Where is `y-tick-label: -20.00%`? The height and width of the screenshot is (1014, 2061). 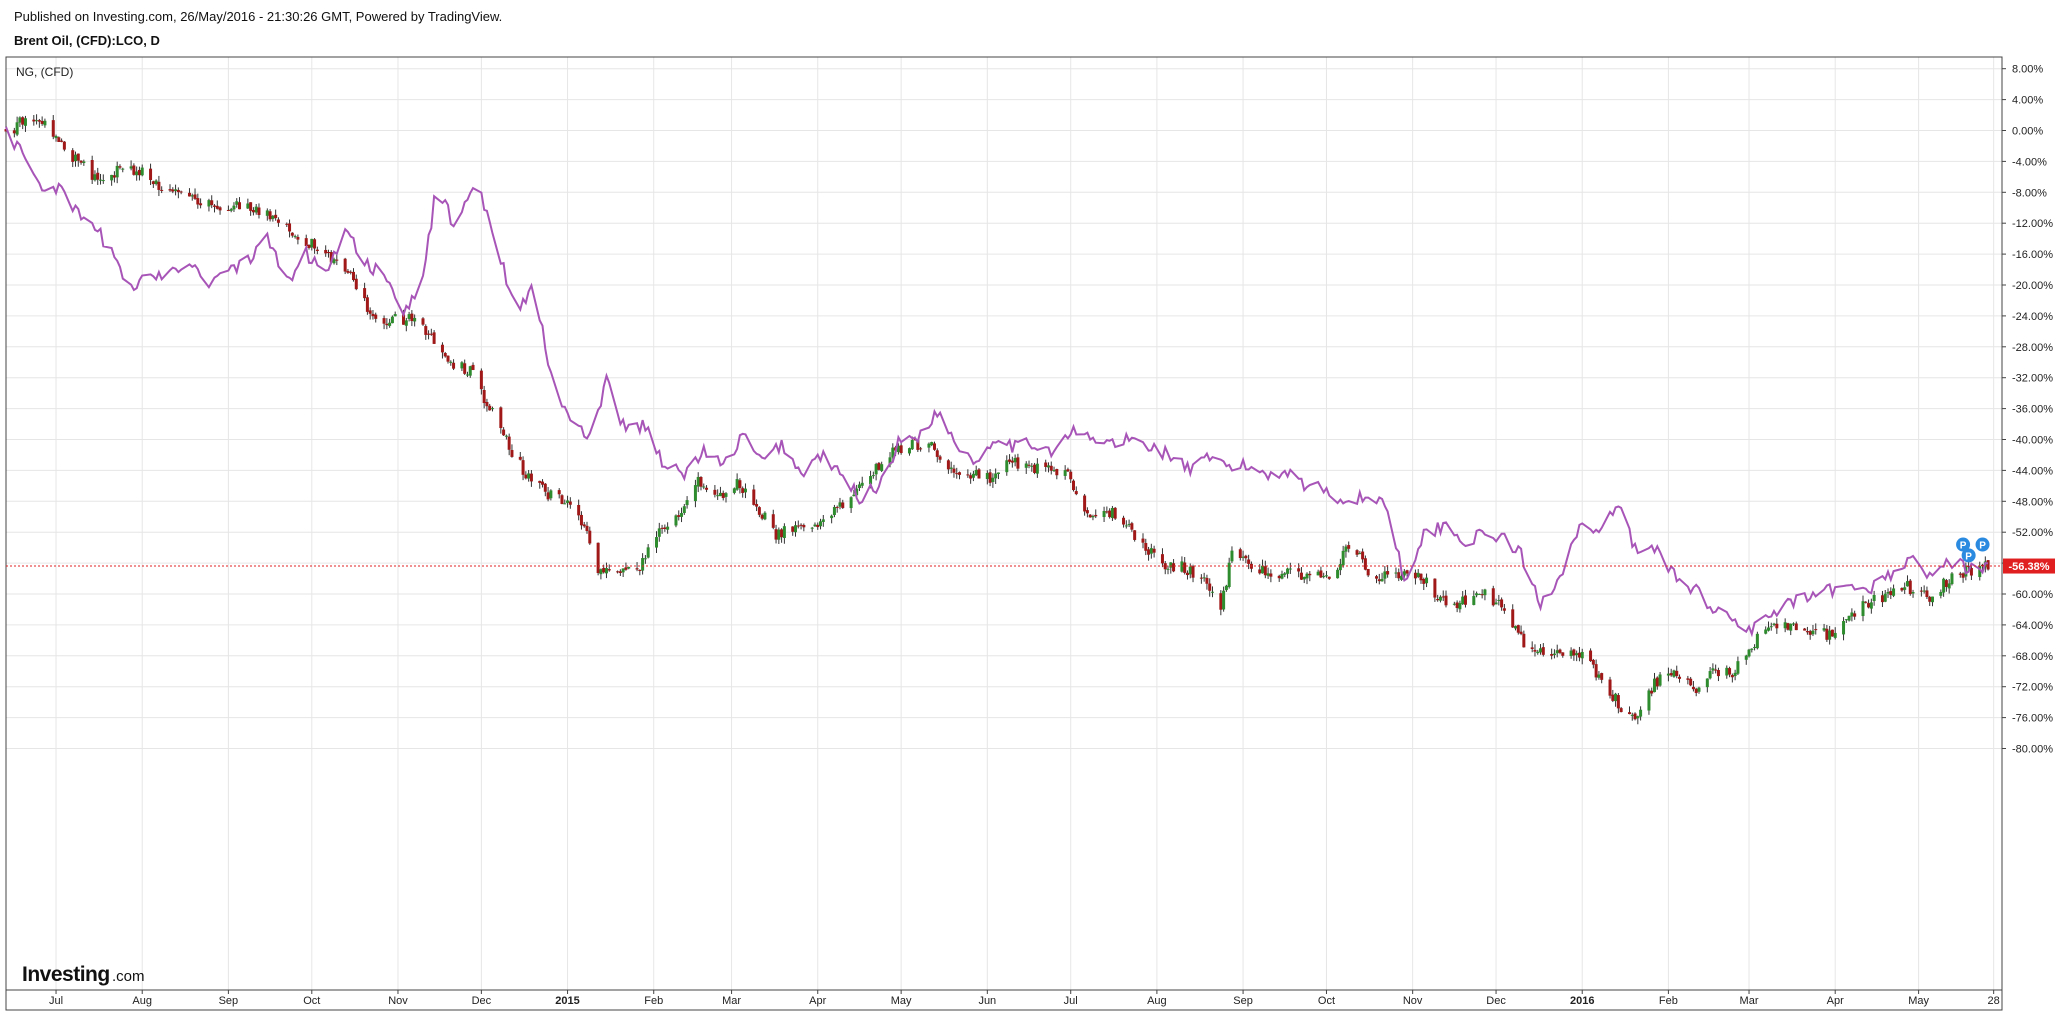
y-tick-label: -20.00% is located at coordinates (2032, 286).